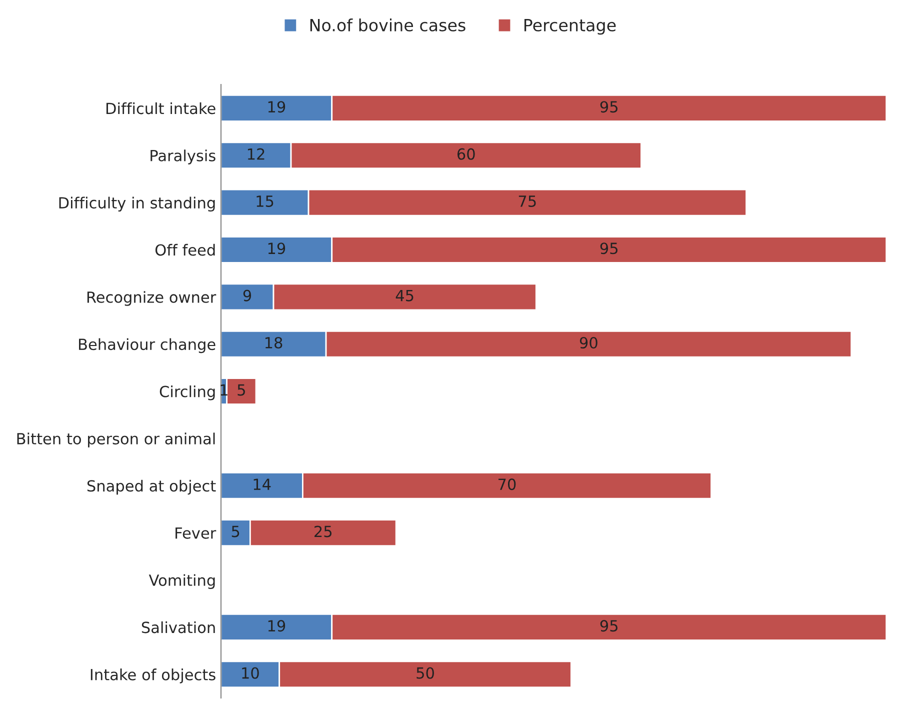  What do you see at coordinates (151, 487) in the screenshot?
I see `y-tick-label: Snaped at object` at bounding box center [151, 487].